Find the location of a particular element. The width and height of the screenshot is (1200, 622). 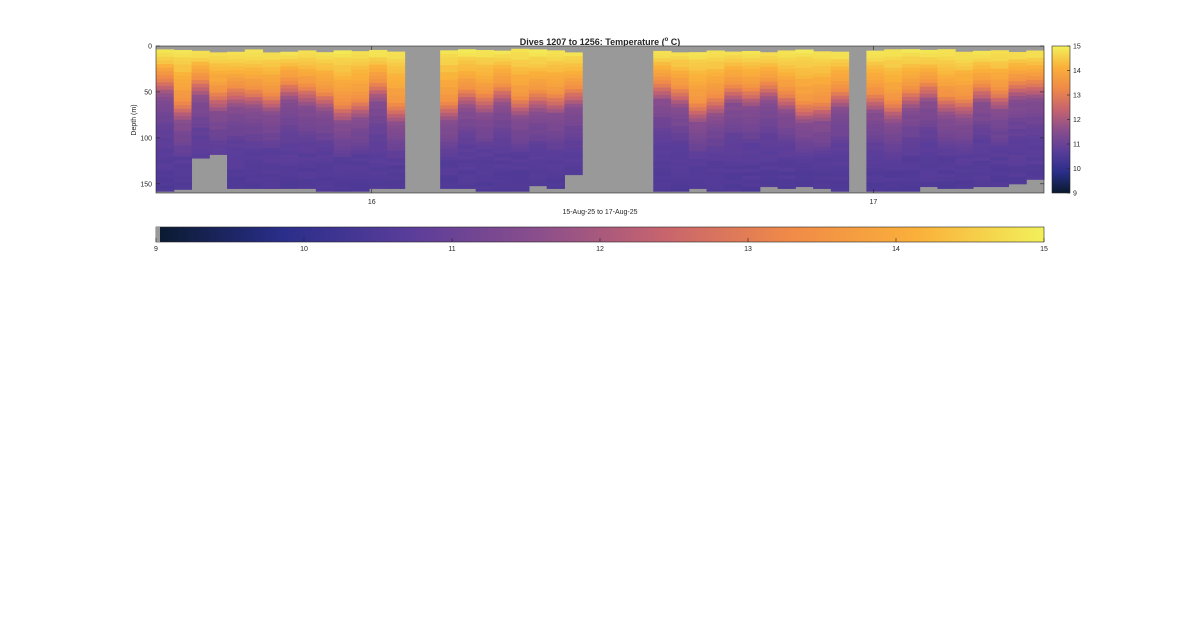

colorbar-tick-label: 9 is located at coordinates (1075, 194).